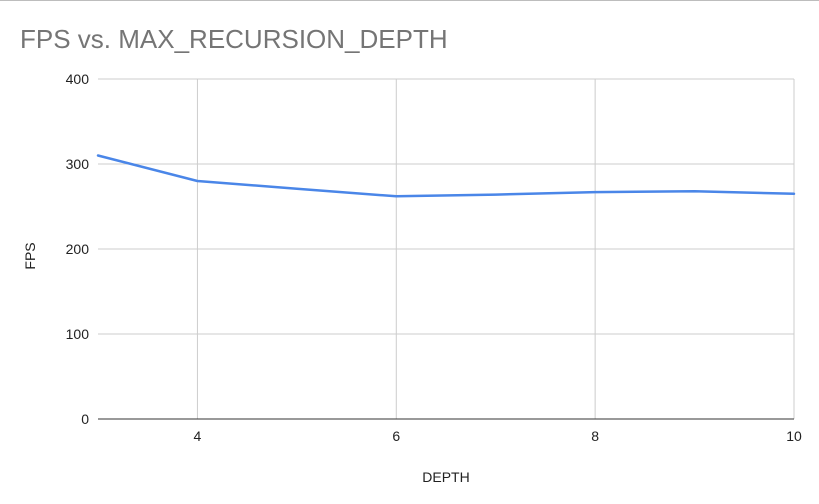  What do you see at coordinates (78, 79) in the screenshot?
I see `y-tick-label: 400` at bounding box center [78, 79].